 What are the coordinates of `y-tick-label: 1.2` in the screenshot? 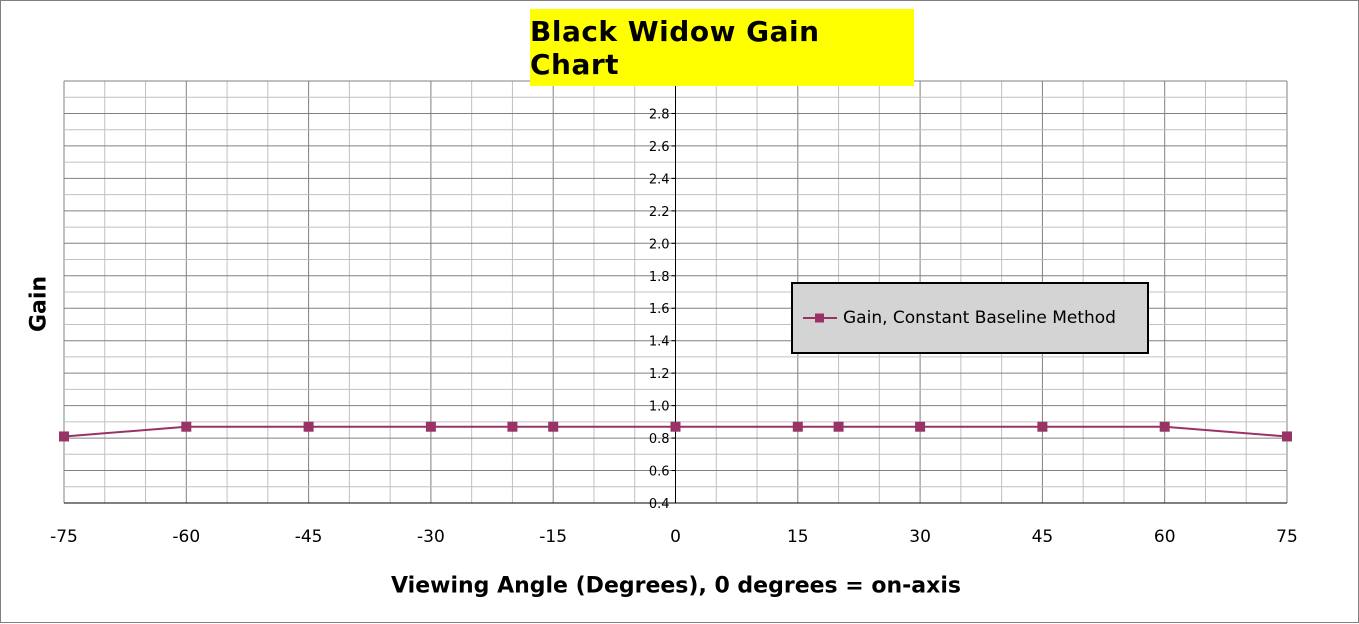 It's located at (659, 374).